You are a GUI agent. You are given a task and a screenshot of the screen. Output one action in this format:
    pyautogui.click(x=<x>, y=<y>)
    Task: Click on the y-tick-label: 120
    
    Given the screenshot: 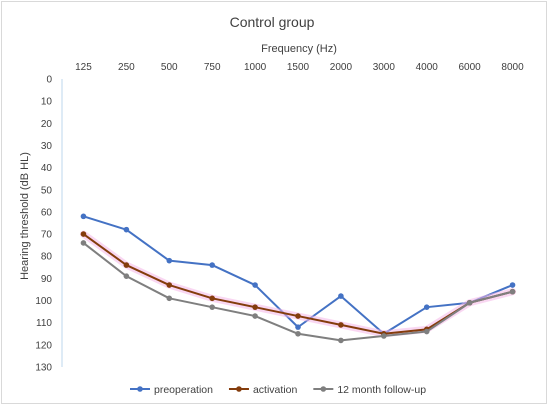 What is the action you would take?
    pyautogui.click(x=43, y=345)
    